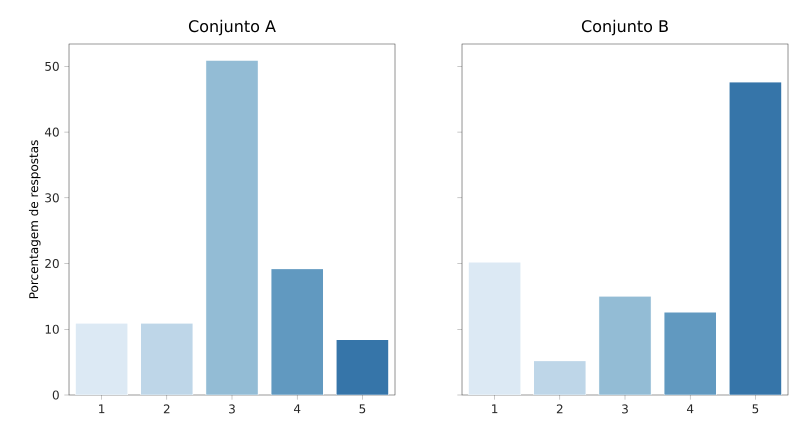  What do you see at coordinates (52, 197) in the screenshot?
I see `y-tick-label: 30` at bounding box center [52, 197].